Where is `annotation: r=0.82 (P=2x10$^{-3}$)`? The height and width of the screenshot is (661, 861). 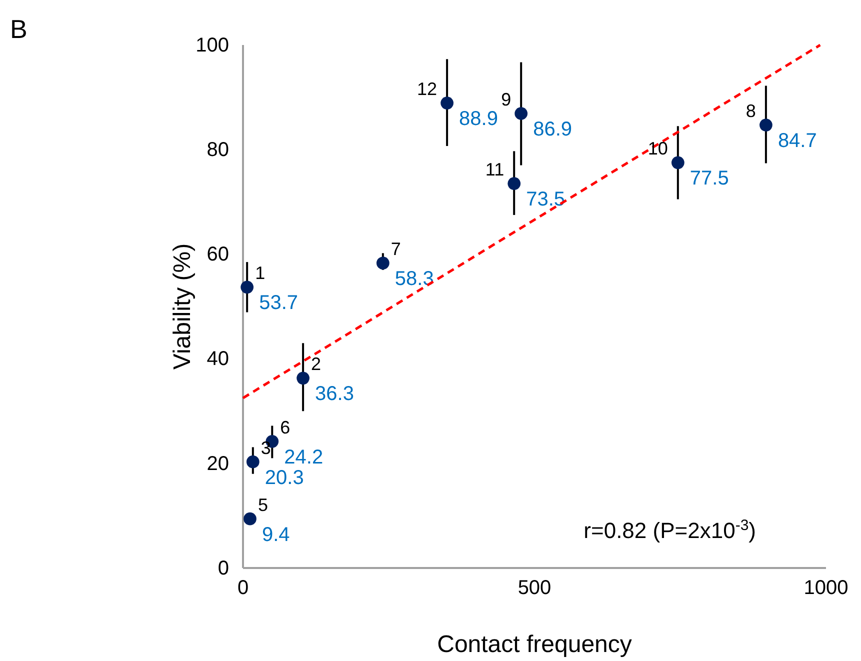 annotation: r=0.82 (P=2x10$^{-3}$) is located at coordinates (670, 529).